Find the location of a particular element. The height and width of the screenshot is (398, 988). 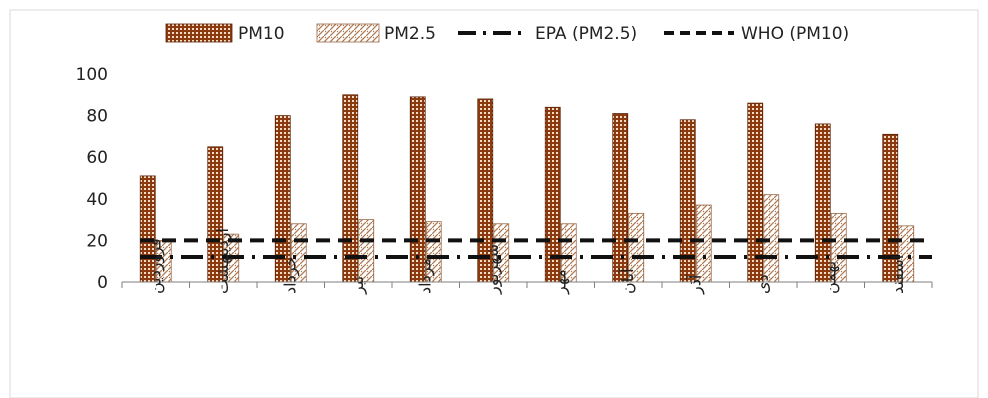

y-axis: 0 20 40 60 80 100 is located at coordinates (92, 179).